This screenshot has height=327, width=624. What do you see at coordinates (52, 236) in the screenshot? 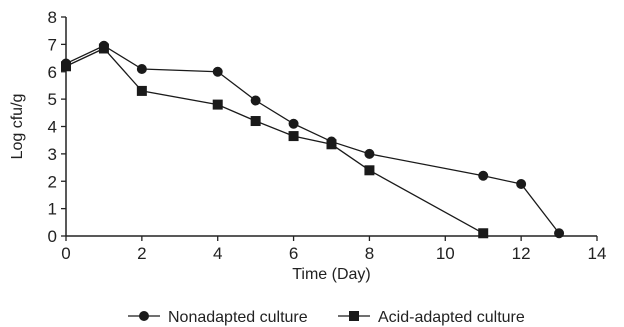
I see `y-tick-label: 0` at bounding box center [52, 236].